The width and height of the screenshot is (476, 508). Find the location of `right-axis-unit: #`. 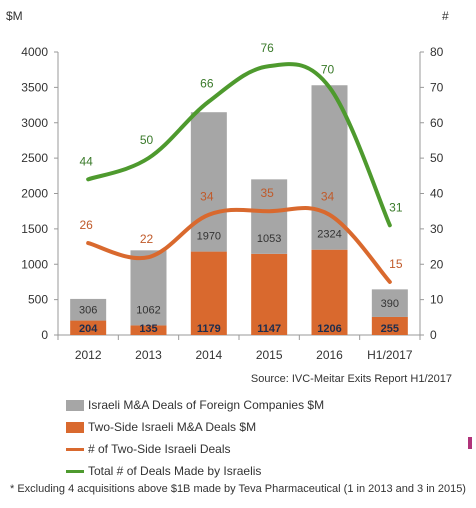

right-axis-unit: # is located at coordinates (445, 16).